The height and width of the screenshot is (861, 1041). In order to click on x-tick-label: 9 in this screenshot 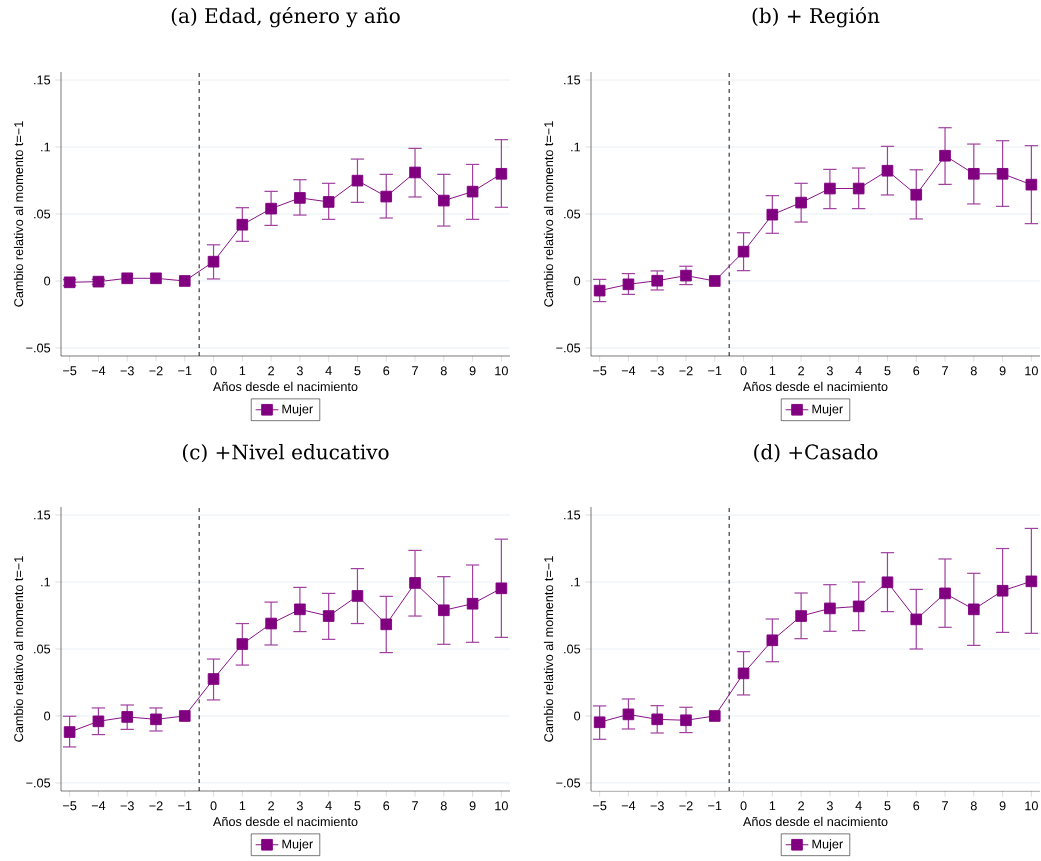, I will do `click(472, 806)`.